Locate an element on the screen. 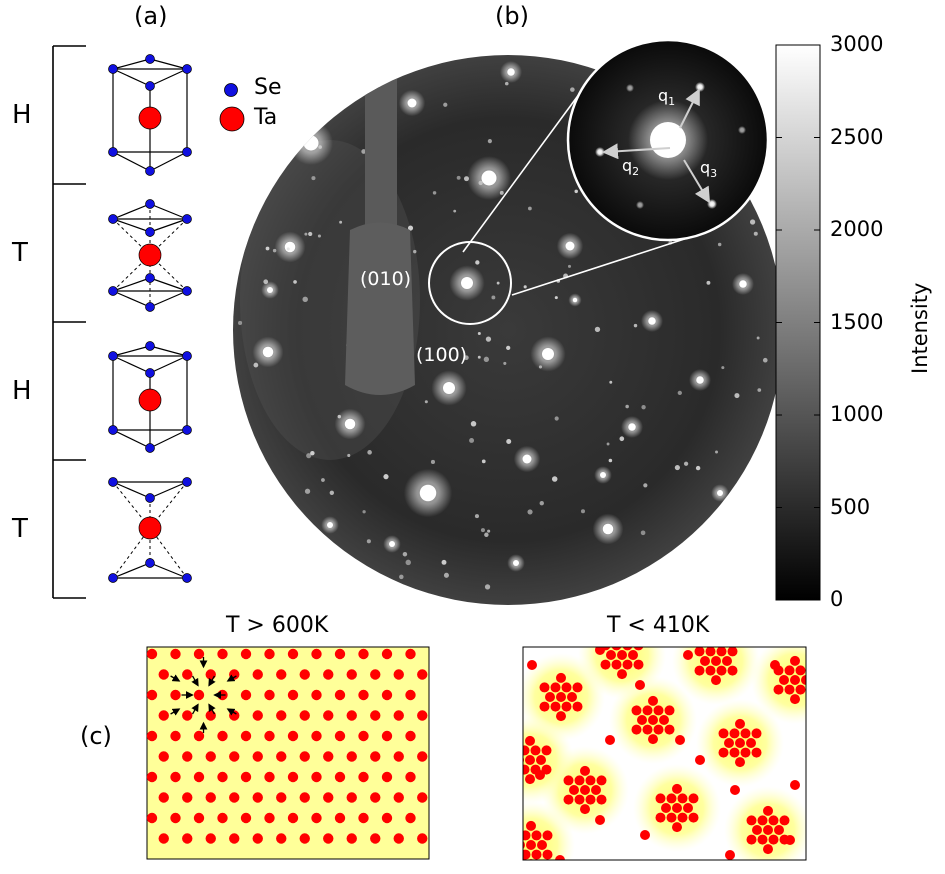 Image resolution: width=945 pixels, height=874 pixels. colorbar-ticks is located at coordinates (798, 322).